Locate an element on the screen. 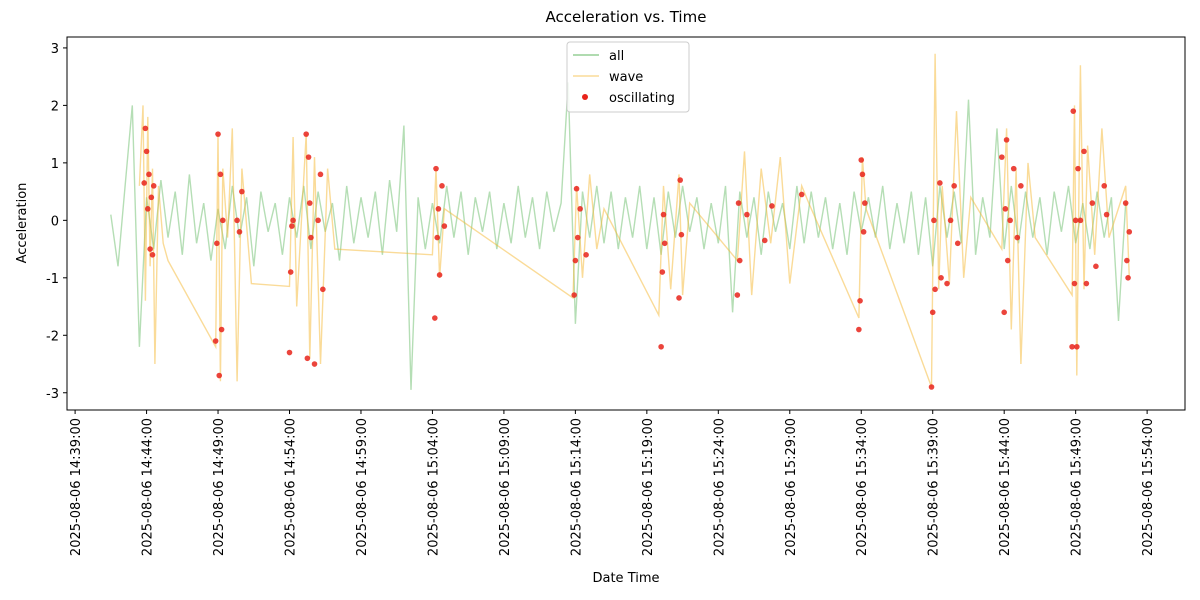 The height and width of the screenshot is (600, 1200). y-tick-label: 3 is located at coordinates (55, 49).